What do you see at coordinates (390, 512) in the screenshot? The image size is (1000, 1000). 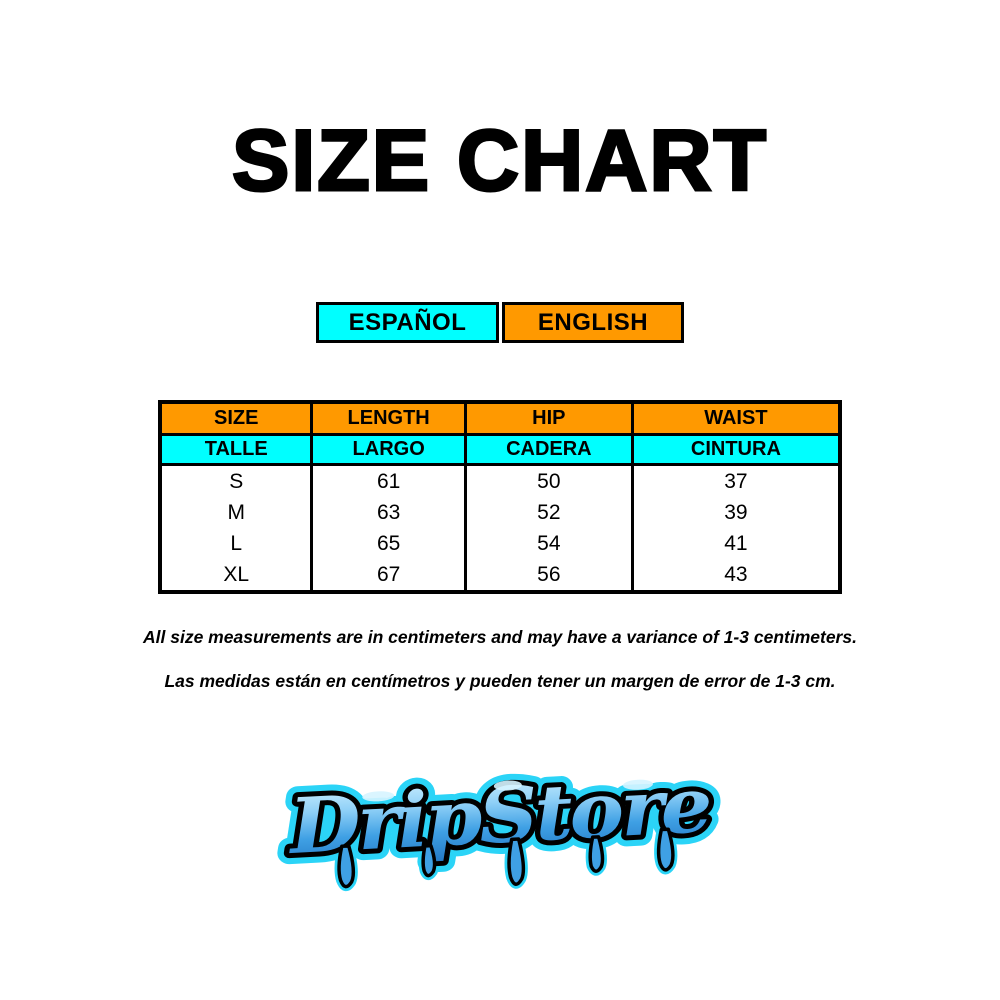 I see `table-cell: 63` at bounding box center [390, 512].